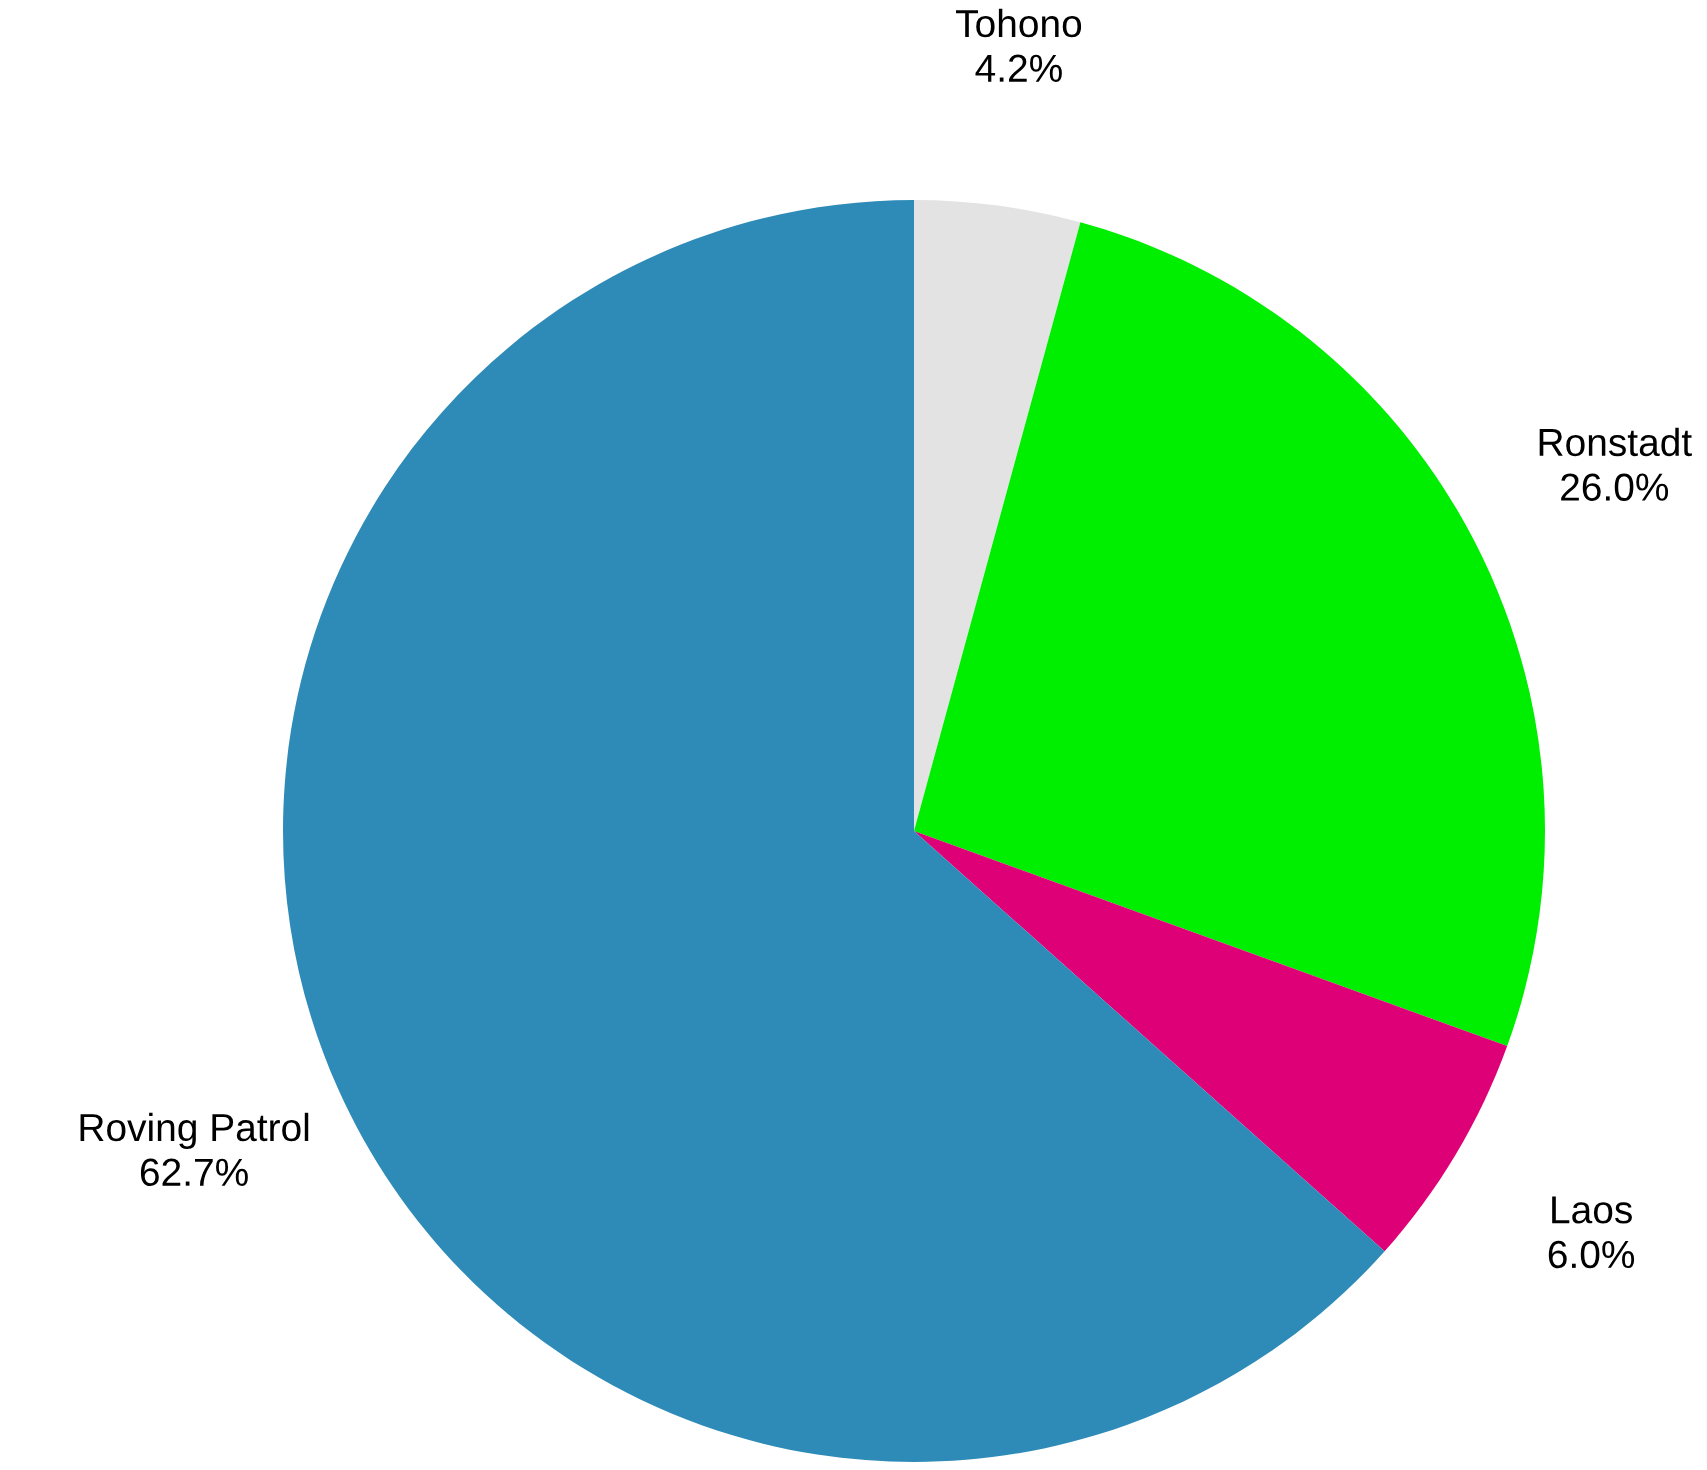  Describe the element at coordinates (194, 1131) in the screenshot. I see `slice-label: Roving Patrol` at that location.